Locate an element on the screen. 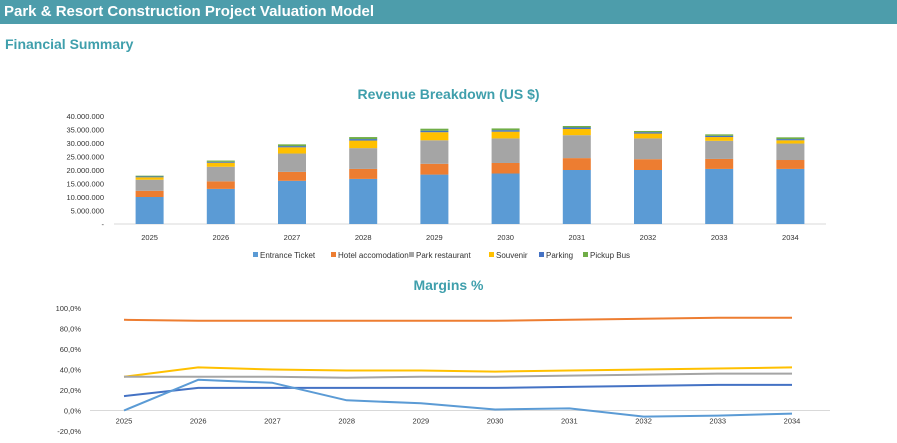 The width and height of the screenshot is (897, 443). y-tick-label: 5.000.000 is located at coordinates (87, 211).